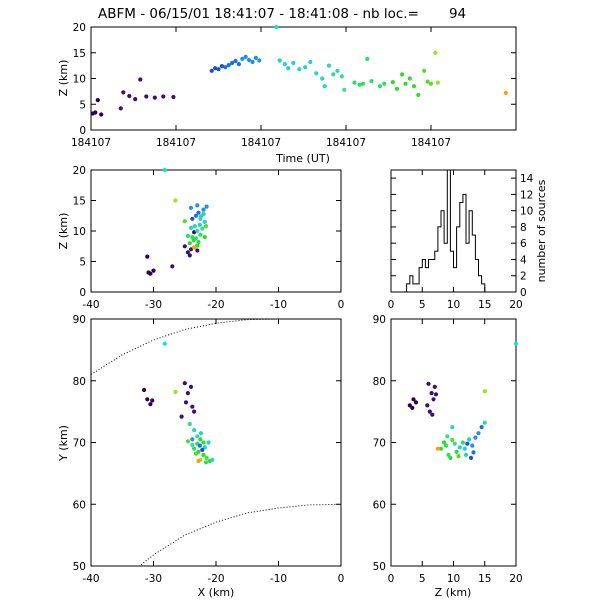 Image resolution: width=600 pixels, height=600 pixels. I want to click on x-tick-label: 0, so click(341, 305).